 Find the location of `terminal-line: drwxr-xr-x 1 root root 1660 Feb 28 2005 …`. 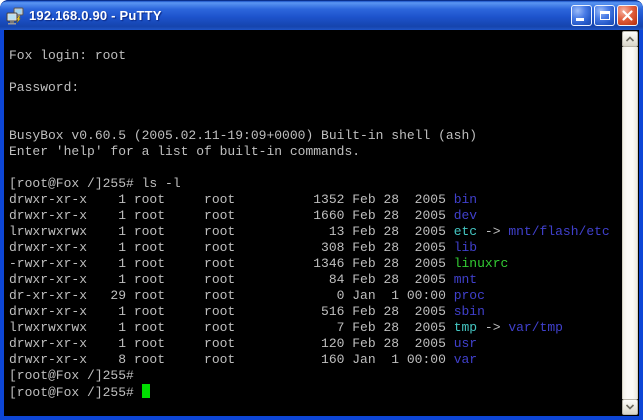

terminal-line: drwxr-xr-x 1 root root 1660 Feb 28 2005 … is located at coordinates (315, 216).